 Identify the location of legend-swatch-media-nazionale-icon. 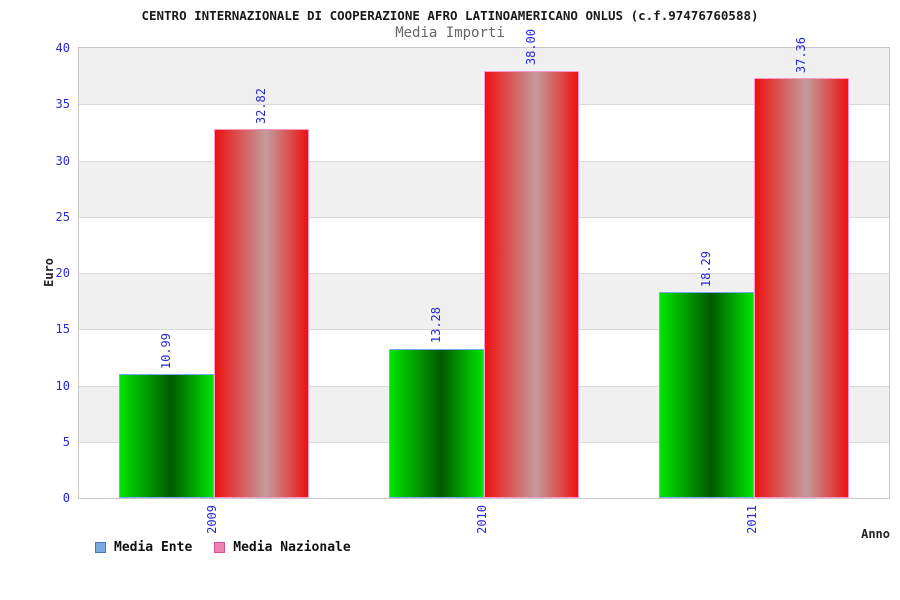
(220, 547).